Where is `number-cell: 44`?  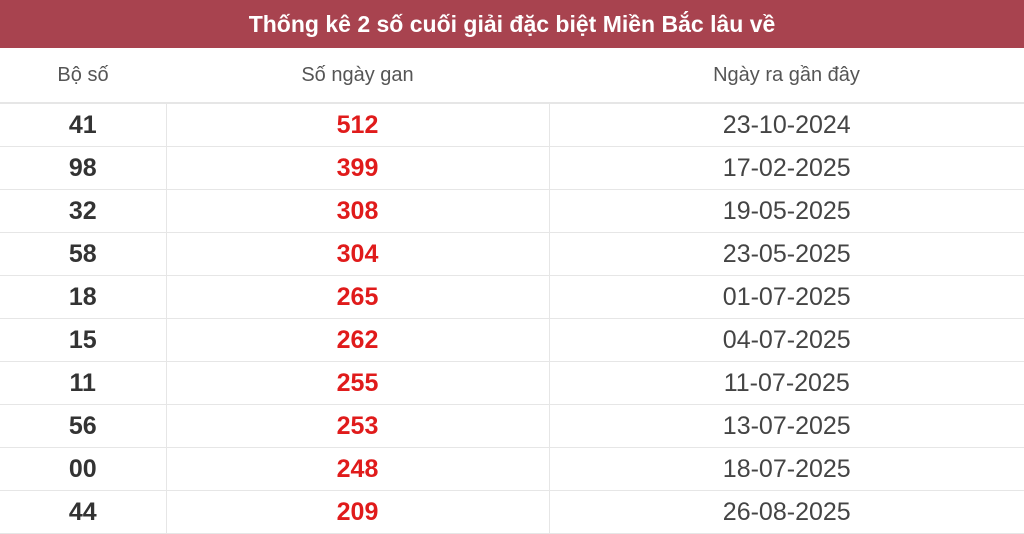
number-cell: 44 is located at coordinates (83, 512).